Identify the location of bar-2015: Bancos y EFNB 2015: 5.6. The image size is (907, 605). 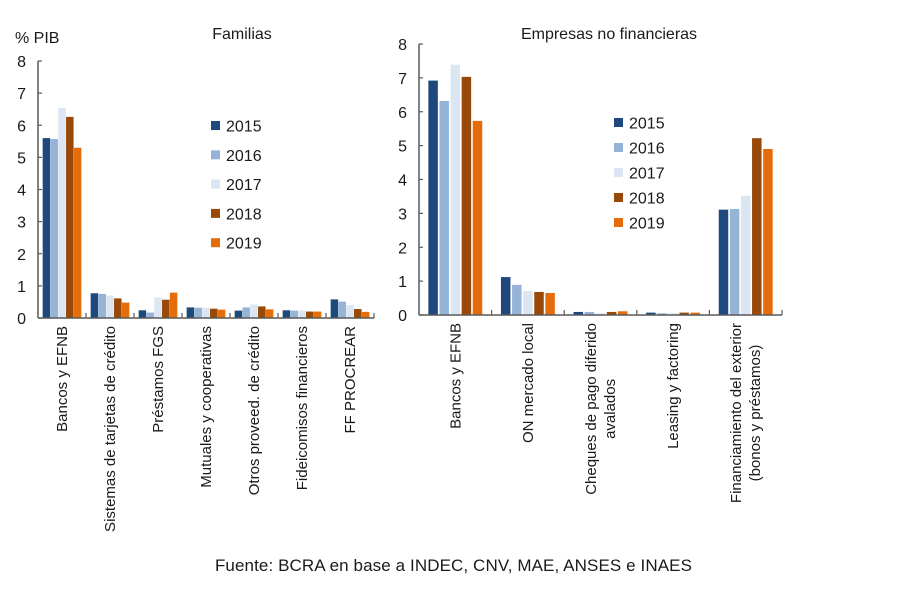
(46, 228).